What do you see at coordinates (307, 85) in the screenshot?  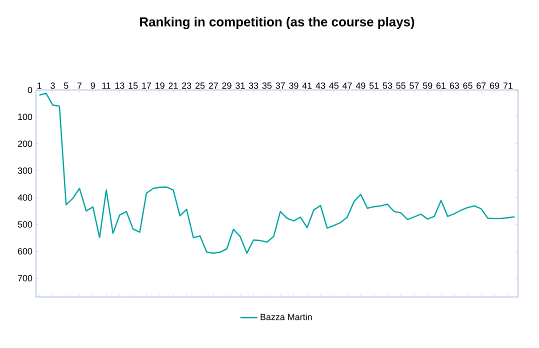 I see `x-tick-label: 41` at bounding box center [307, 85].